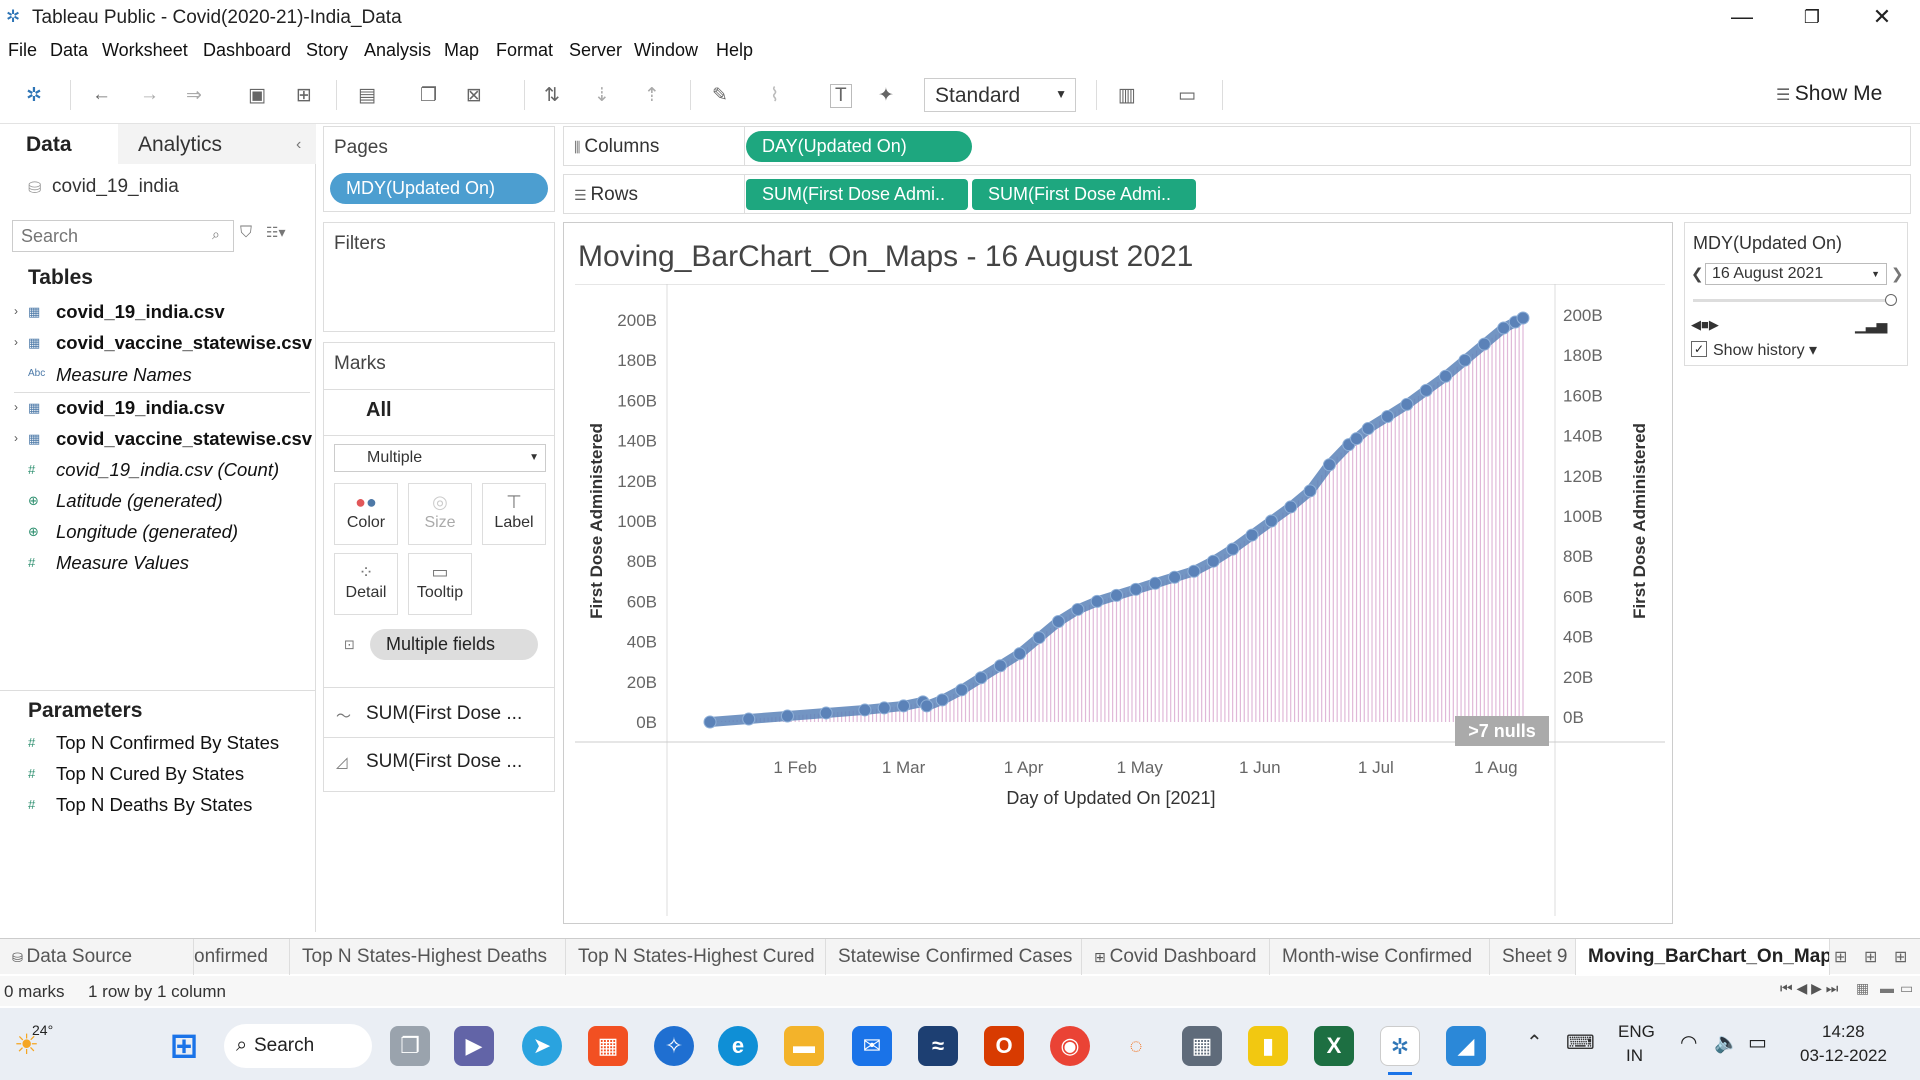  I want to click on tab-data: Data, so click(49, 144).